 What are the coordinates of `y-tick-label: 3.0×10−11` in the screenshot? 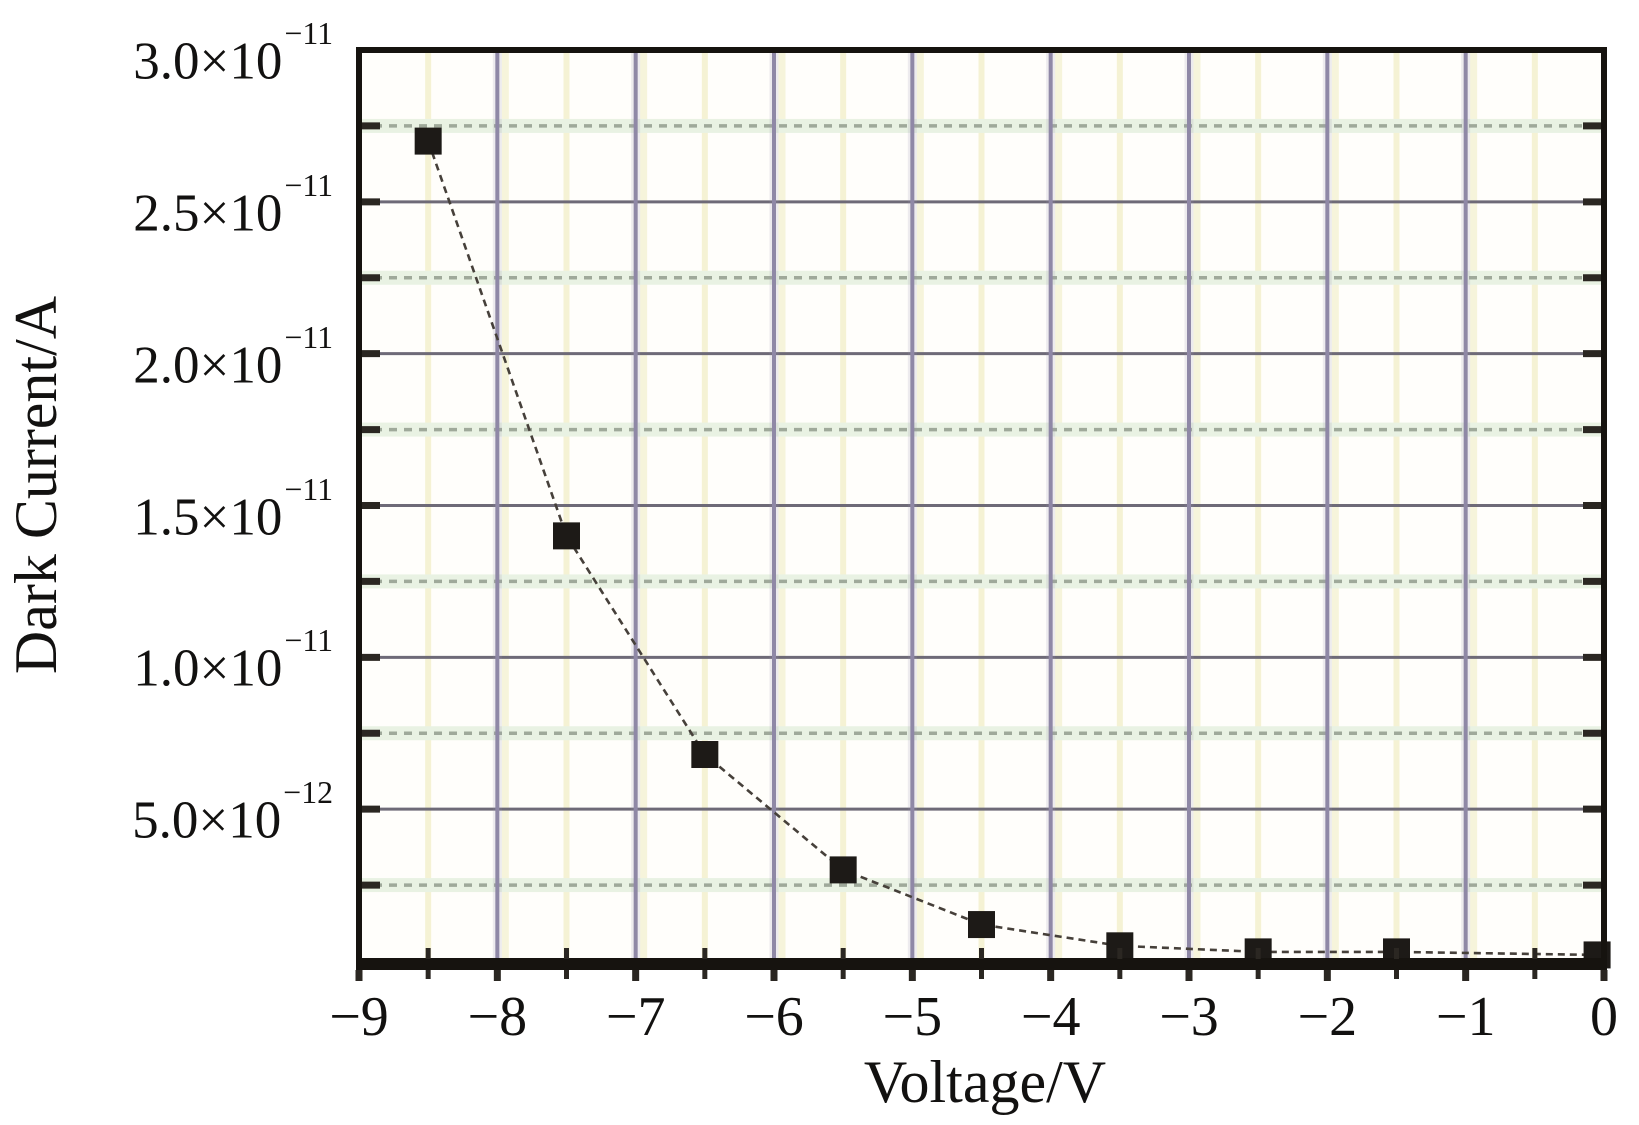 It's located at (166, 52).